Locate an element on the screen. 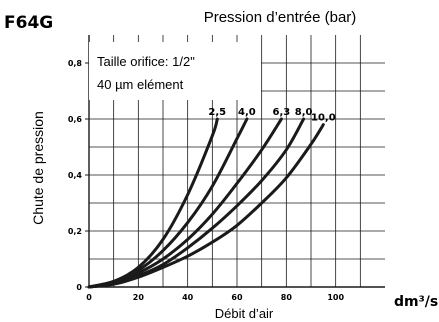 The height and width of the screenshot is (322, 439). series-label: 8,0 is located at coordinates (304, 112).